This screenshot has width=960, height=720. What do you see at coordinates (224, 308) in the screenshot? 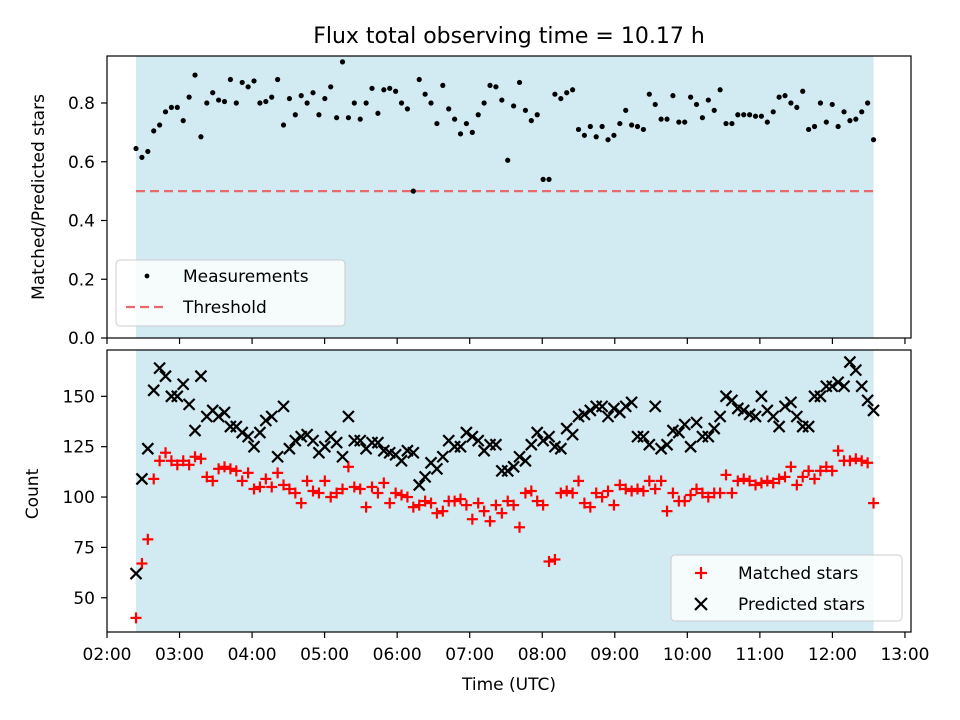
I see `legend-threshold-label: Threshold` at bounding box center [224, 308].